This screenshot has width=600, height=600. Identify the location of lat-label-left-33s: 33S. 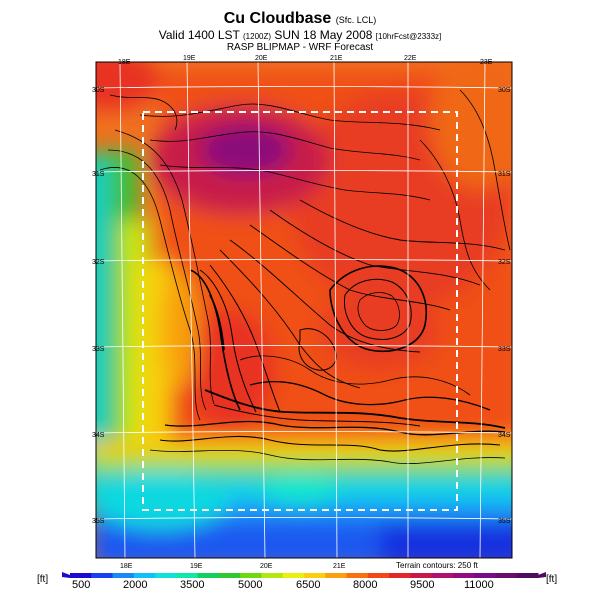
(98, 349).